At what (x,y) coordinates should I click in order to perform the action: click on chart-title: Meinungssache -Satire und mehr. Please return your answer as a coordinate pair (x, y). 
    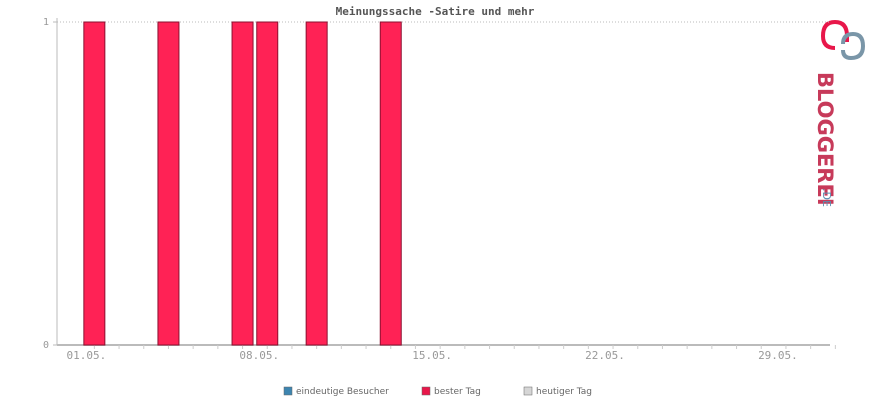
    Looking at the image, I should click on (435, 11).